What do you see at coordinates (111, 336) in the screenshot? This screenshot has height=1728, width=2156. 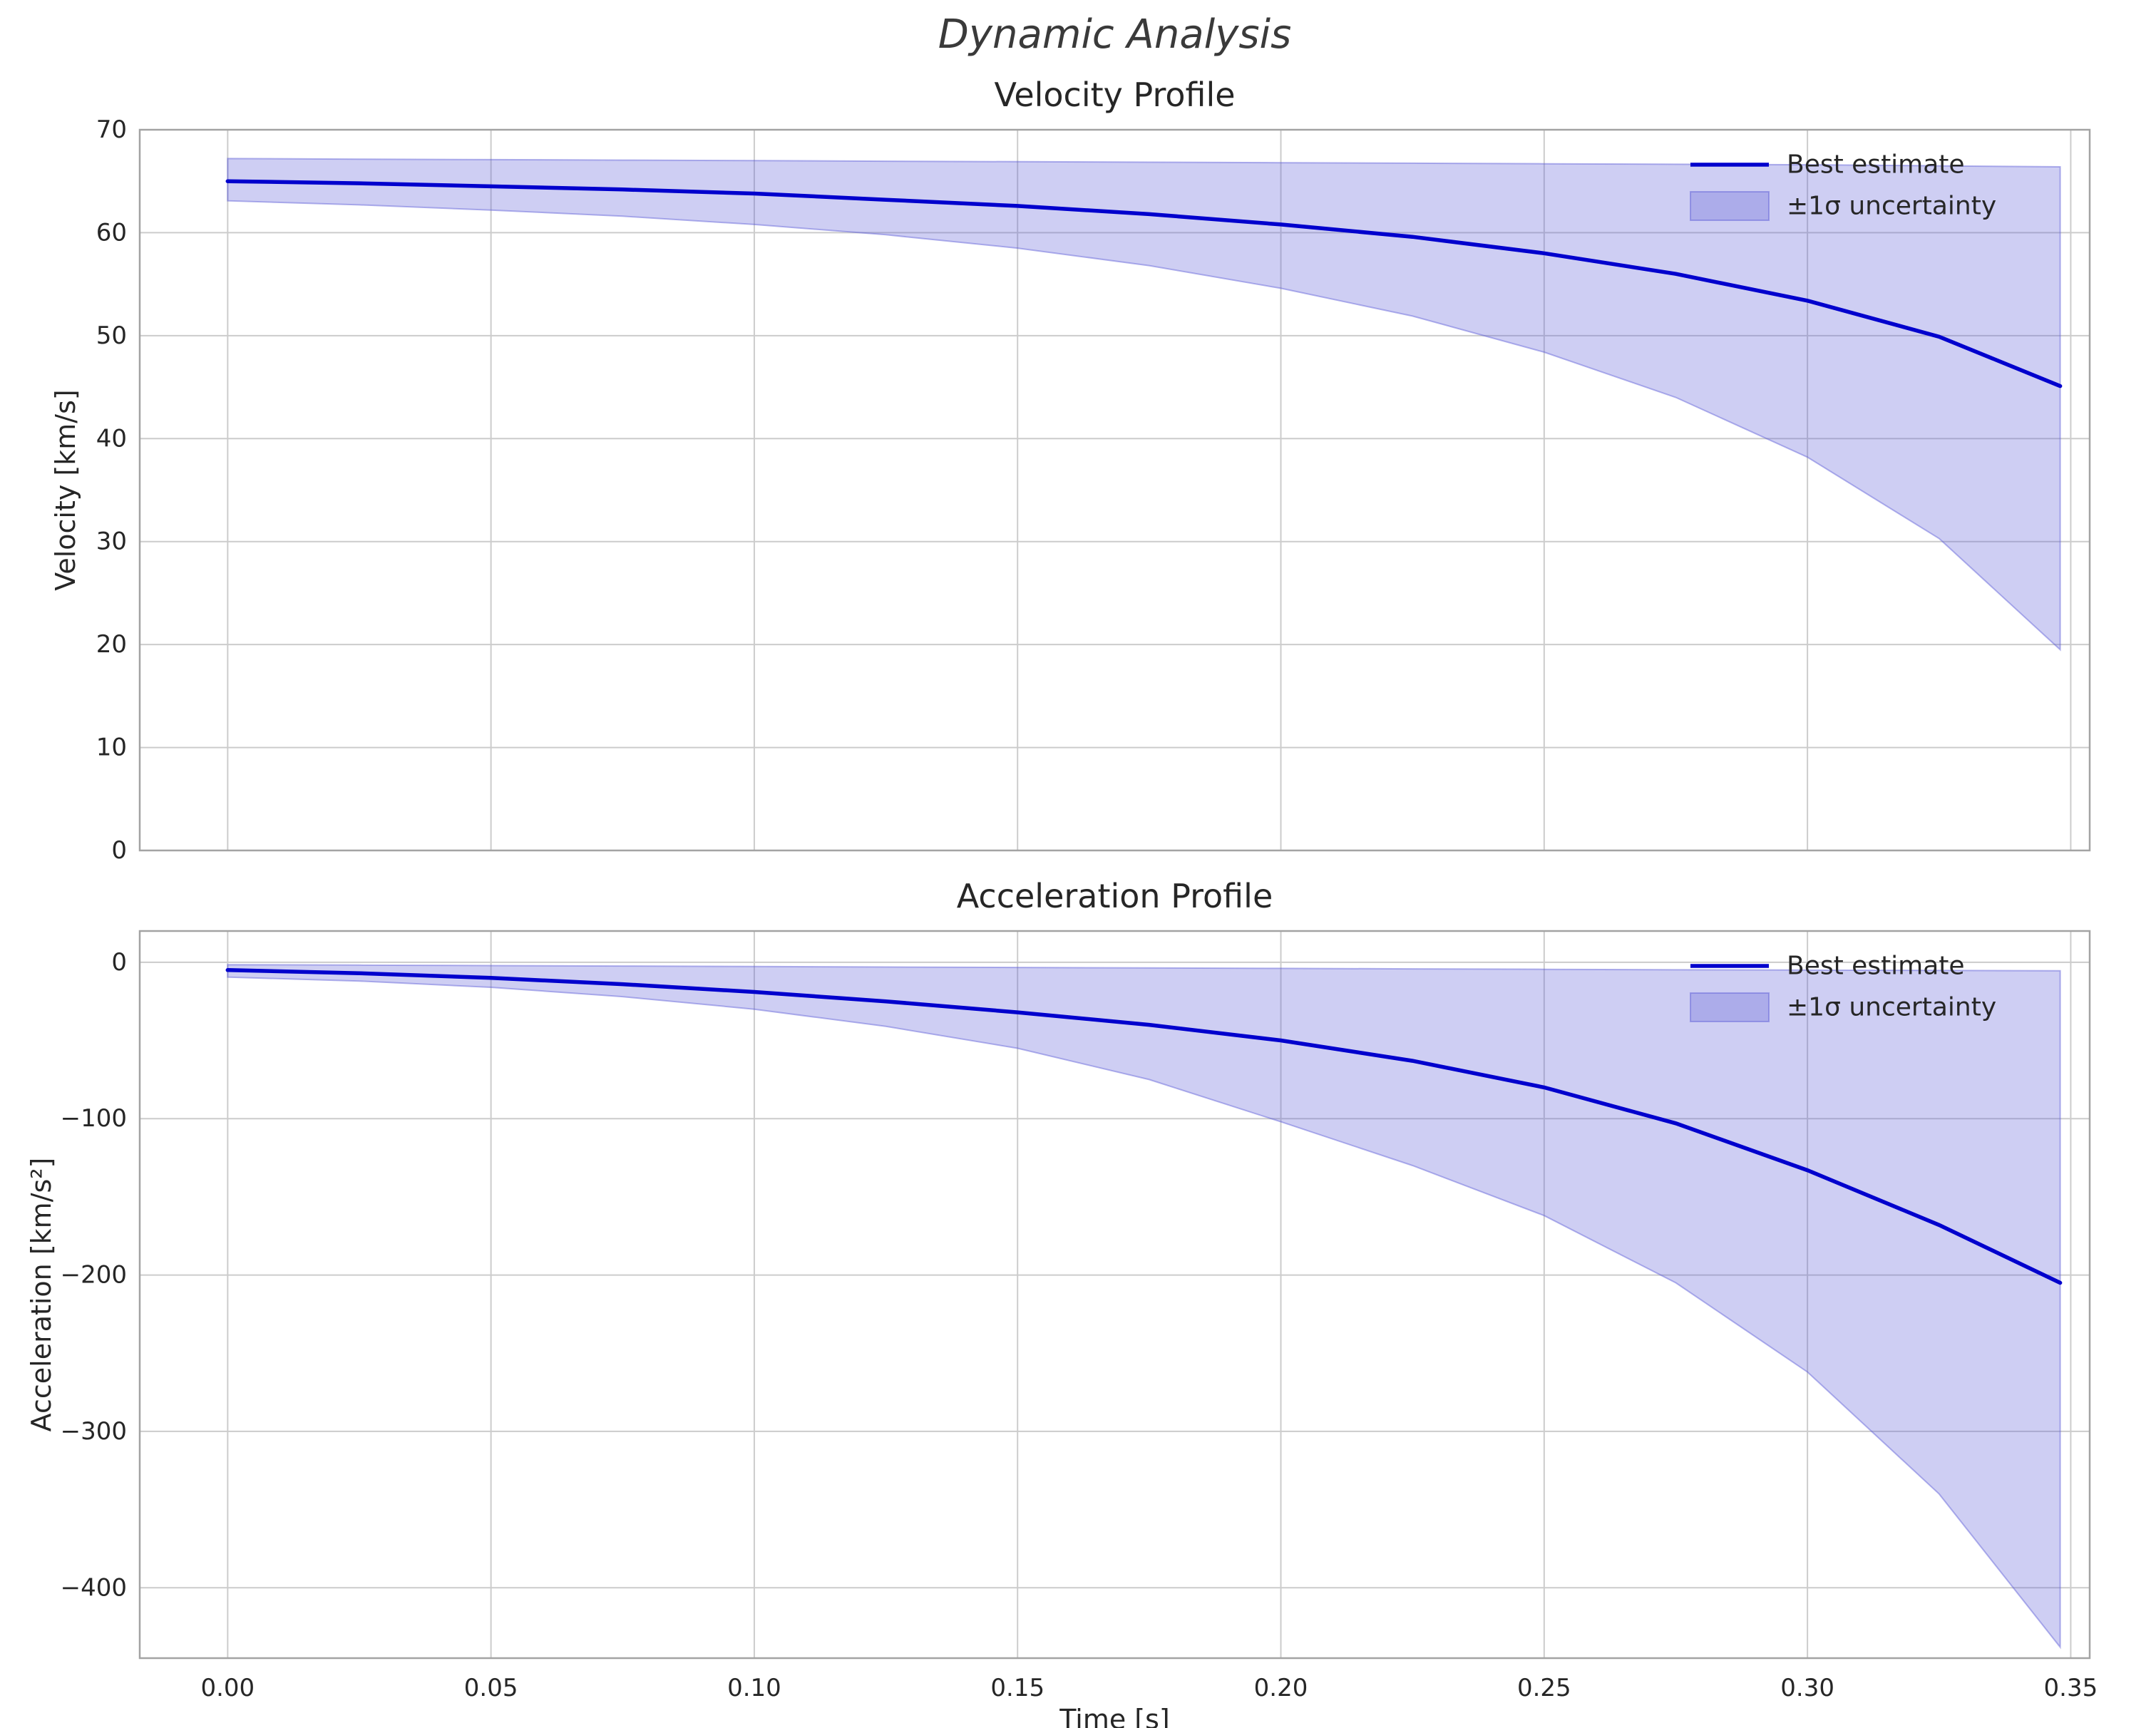 I see `y-tick-label: 50` at bounding box center [111, 336].